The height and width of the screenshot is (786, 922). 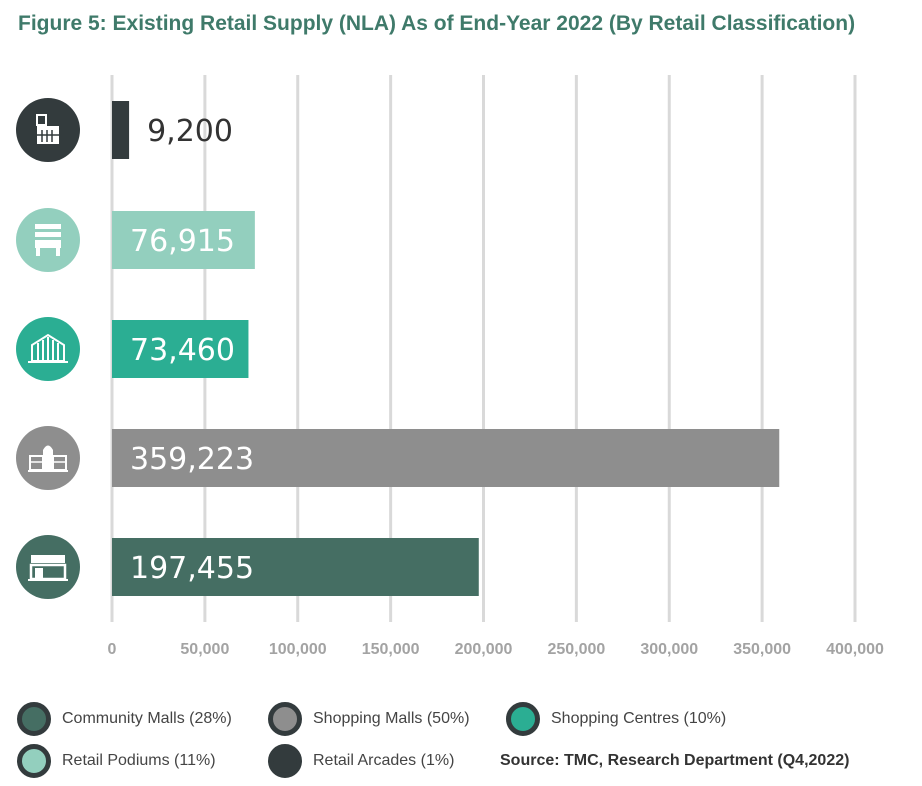 What do you see at coordinates (147, 718) in the screenshot?
I see `legend-label: Community Malls (28%)` at bounding box center [147, 718].